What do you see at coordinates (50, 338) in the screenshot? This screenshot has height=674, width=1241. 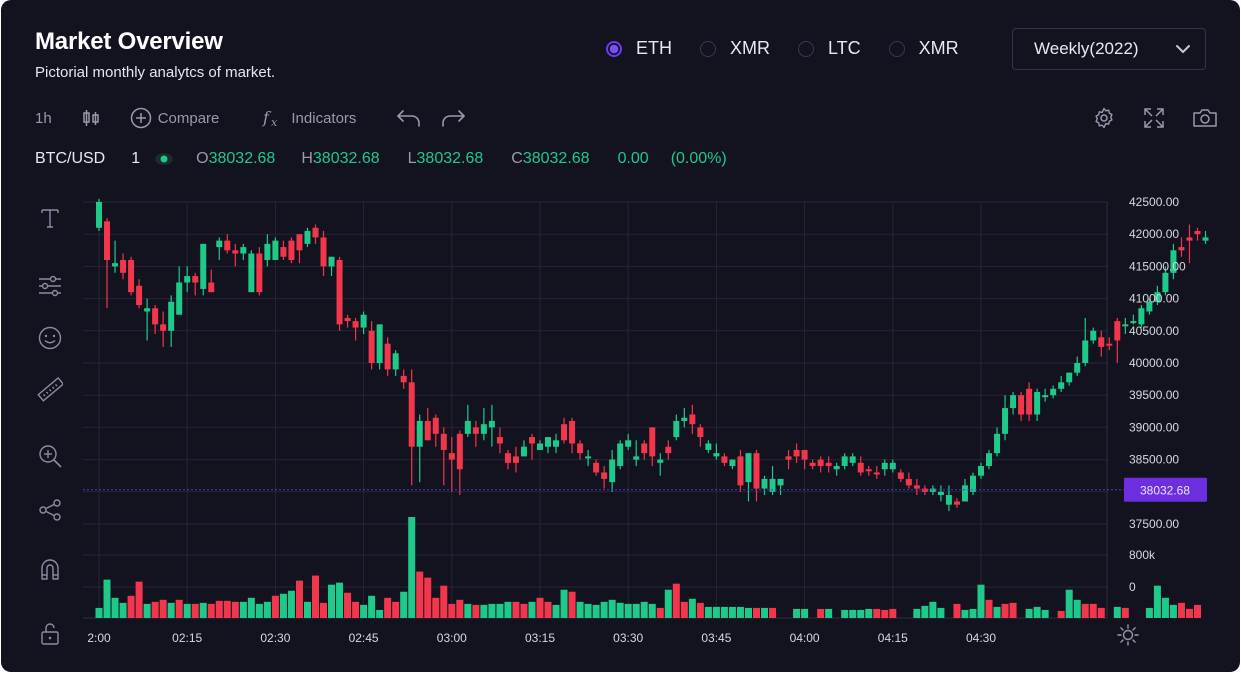 I see `emoji-tool-button` at bounding box center [50, 338].